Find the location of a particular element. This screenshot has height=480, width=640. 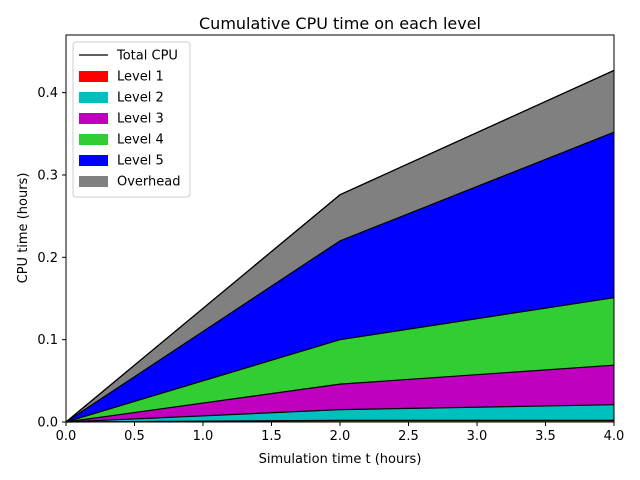

legend-label-overhead: Overhead is located at coordinates (149, 182).